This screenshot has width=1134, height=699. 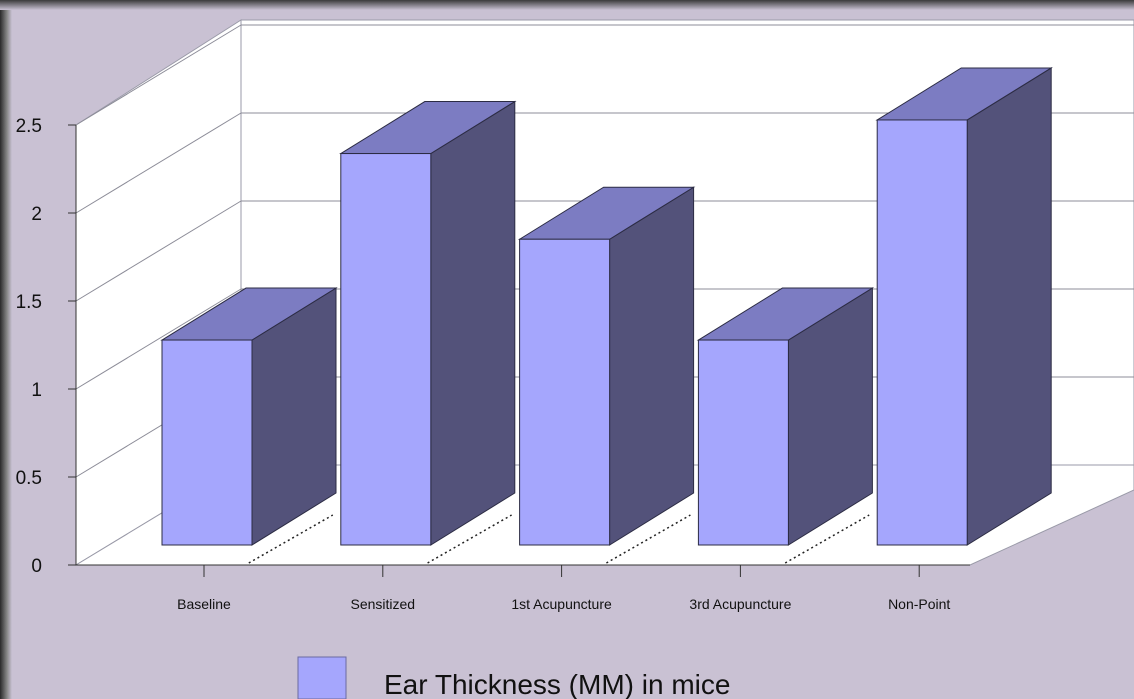 What do you see at coordinates (322, 677) in the screenshot?
I see `legend-swatch` at bounding box center [322, 677].